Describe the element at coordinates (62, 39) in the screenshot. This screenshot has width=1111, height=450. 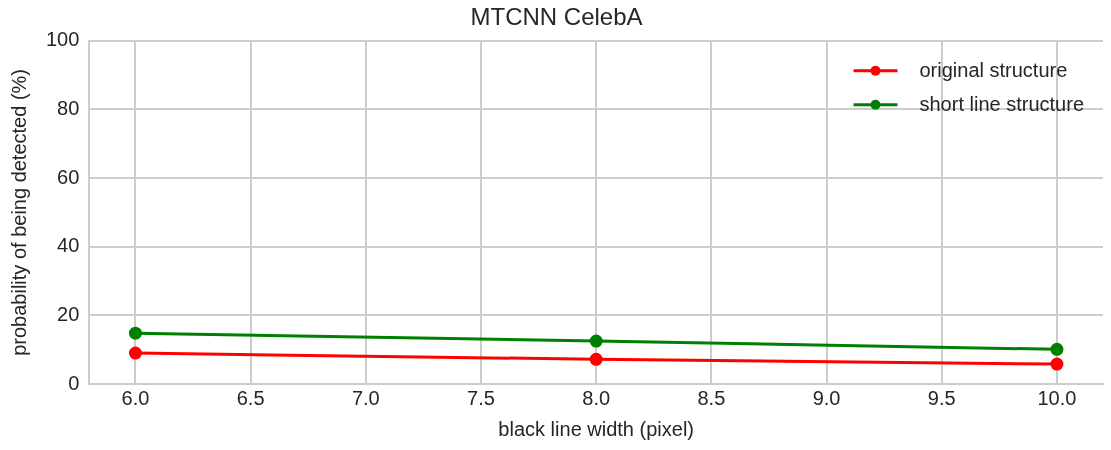
I see `y-tick-label: 100` at that location.